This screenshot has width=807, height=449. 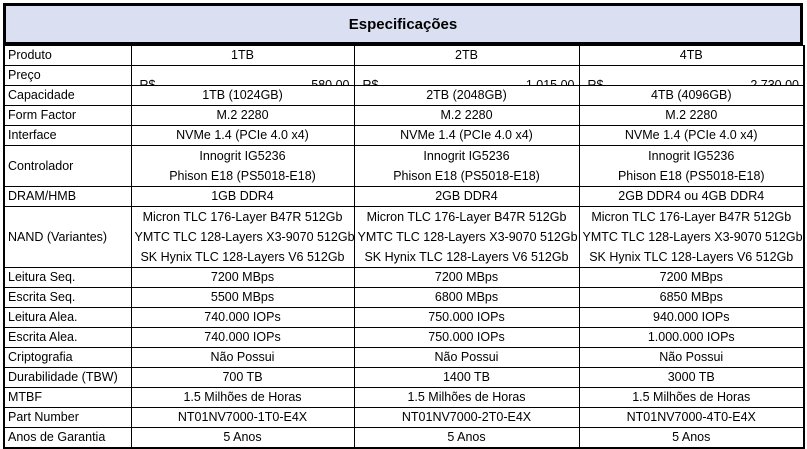 What do you see at coordinates (67, 317) in the screenshot?
I see `row-label: Leitura Alea.` at bounding box center [67, 317].